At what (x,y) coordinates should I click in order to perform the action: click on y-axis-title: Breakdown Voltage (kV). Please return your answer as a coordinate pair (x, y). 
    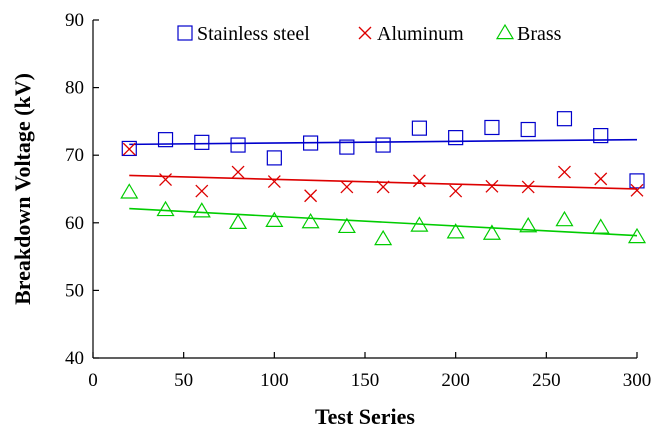
    Looking at the image, I should click on (22, 189).